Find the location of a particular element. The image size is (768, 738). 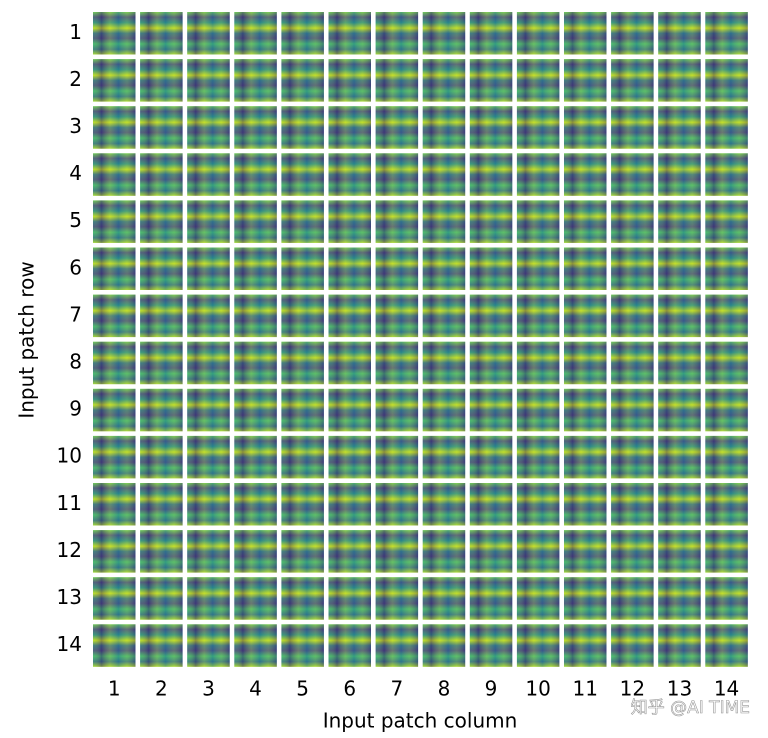

x-tick-label: 6 is located at coordinates (349, 689).